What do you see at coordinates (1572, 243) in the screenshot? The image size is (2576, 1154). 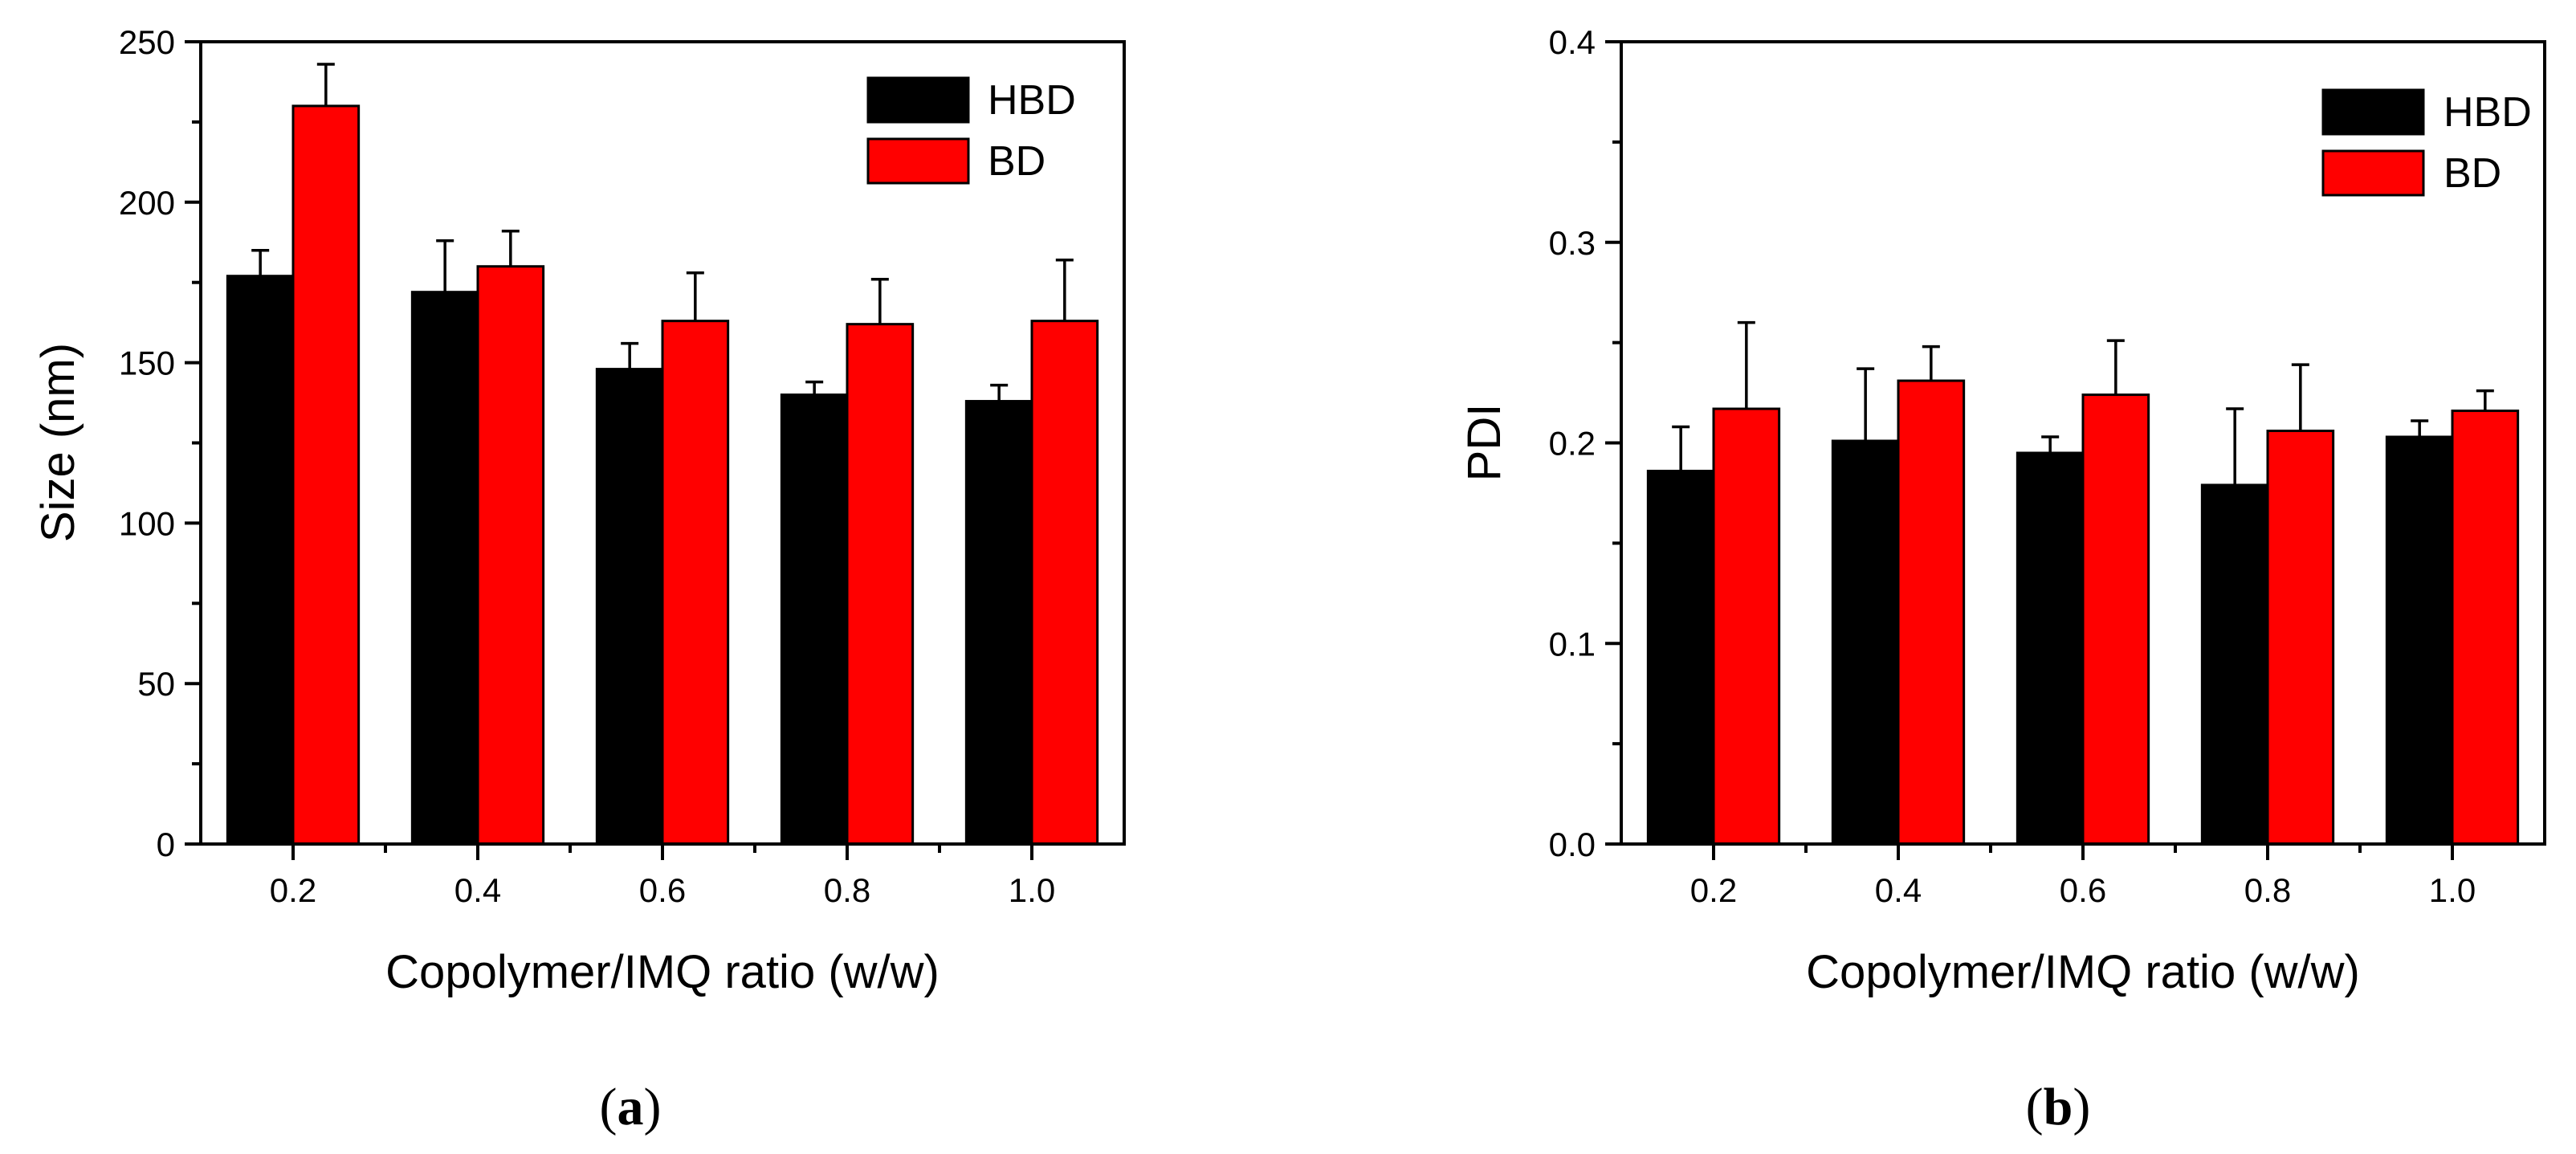 I see `y-tick-label-0.3: 0.3` at bounding box center [1572, 243].